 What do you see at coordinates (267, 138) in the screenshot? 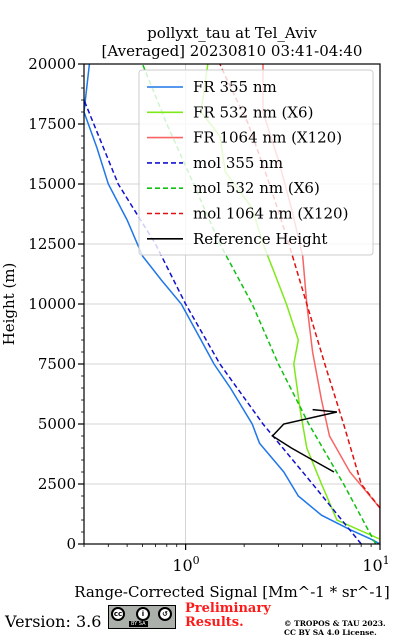
I see `legend-entry: FR 1064 nm (X120)` at bounding box center [267, 138].